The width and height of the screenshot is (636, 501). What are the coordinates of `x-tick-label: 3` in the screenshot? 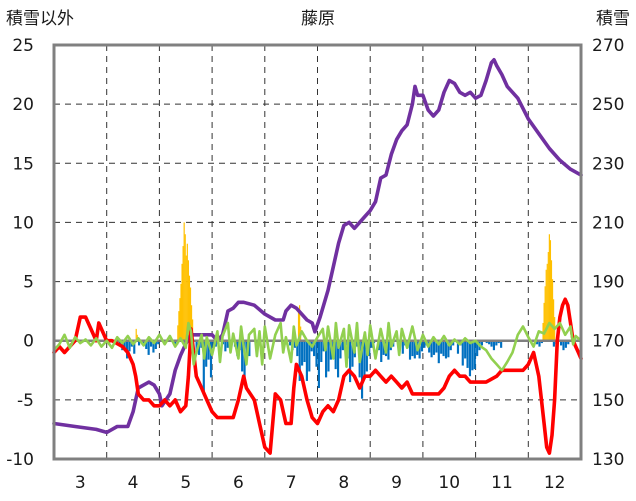 It's located at (80, 483).